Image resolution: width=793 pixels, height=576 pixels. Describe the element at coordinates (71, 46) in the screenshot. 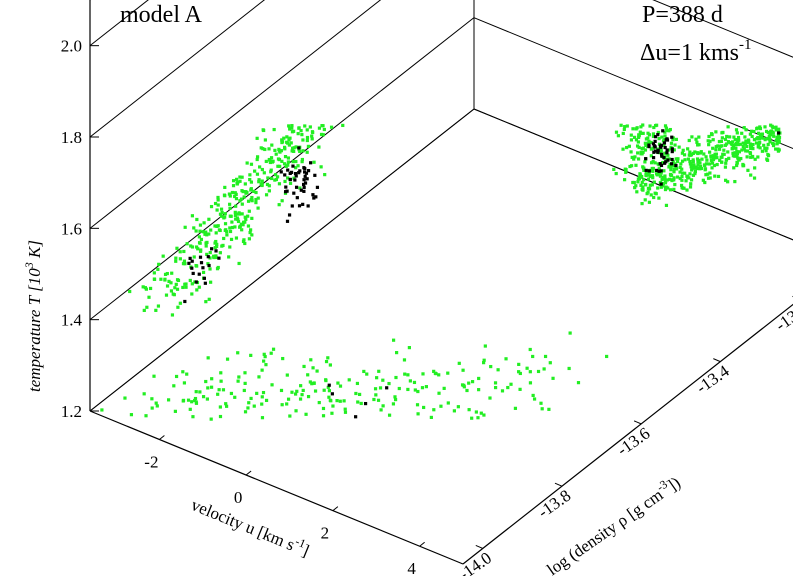

I see `z-tick-label: 2.0` at that location.